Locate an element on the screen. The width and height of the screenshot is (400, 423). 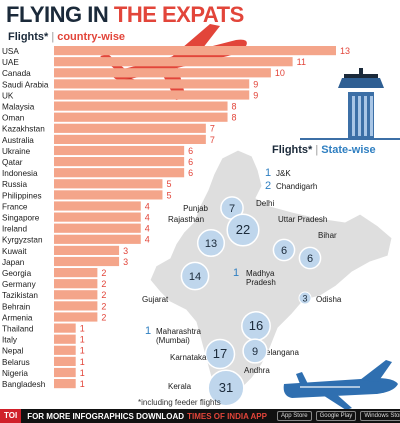
state-label-punjab: Punjab is located at coordinates (195, 208).